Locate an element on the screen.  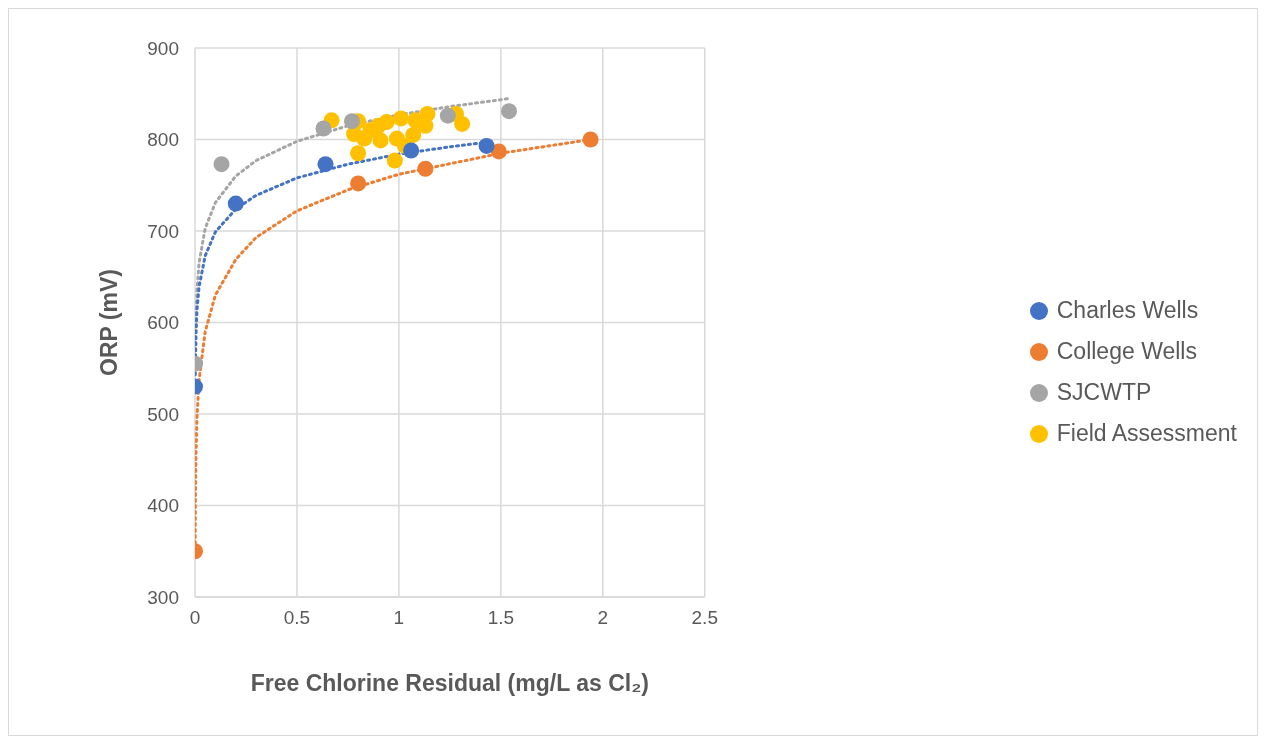
y-tick-label: 500 is located at coordinates (163, 414).